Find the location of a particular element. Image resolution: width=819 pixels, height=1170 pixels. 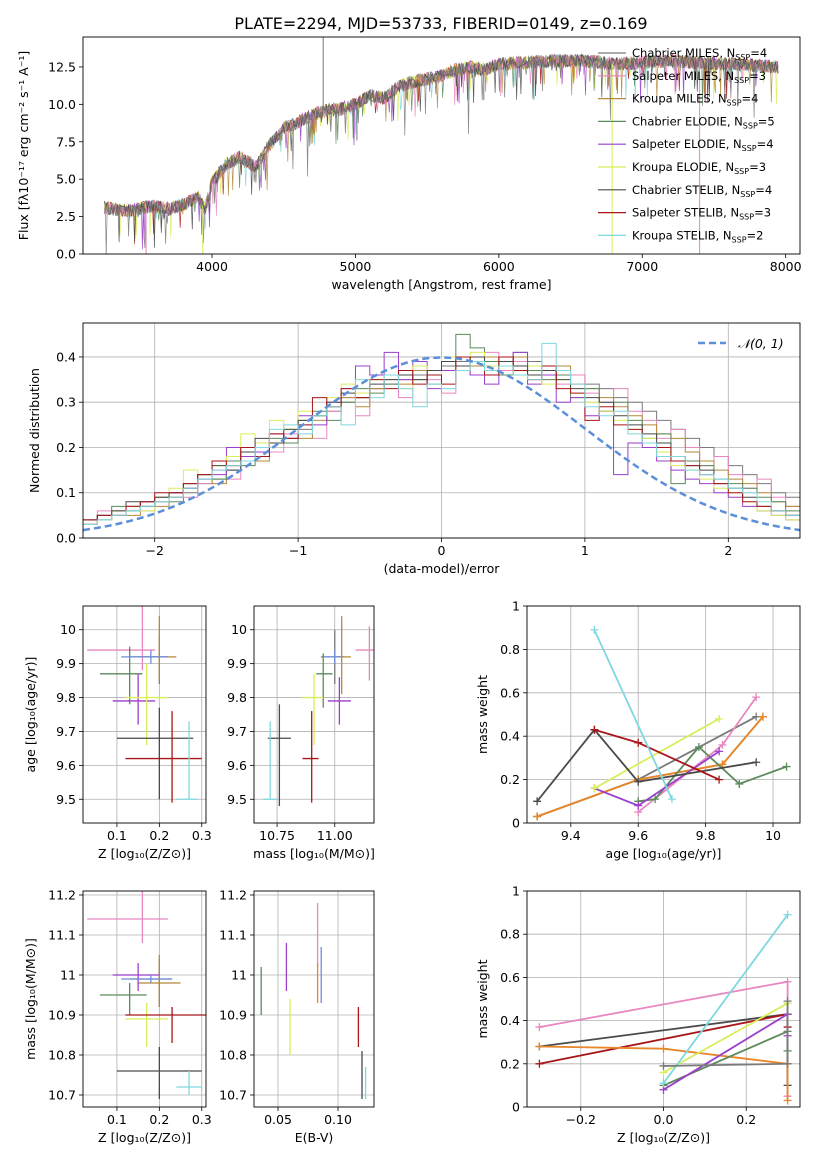

age_vs_mass-points is located at coordinates (318, 711).